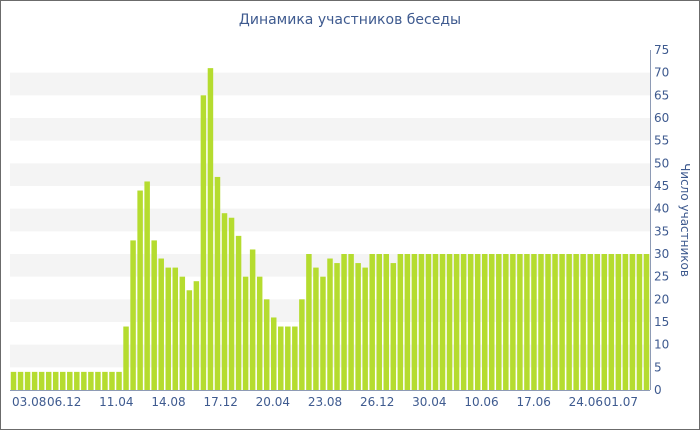 This screenshot has width=700, height=430. I want to click on y-tick-label: 25, so click(661, 277).